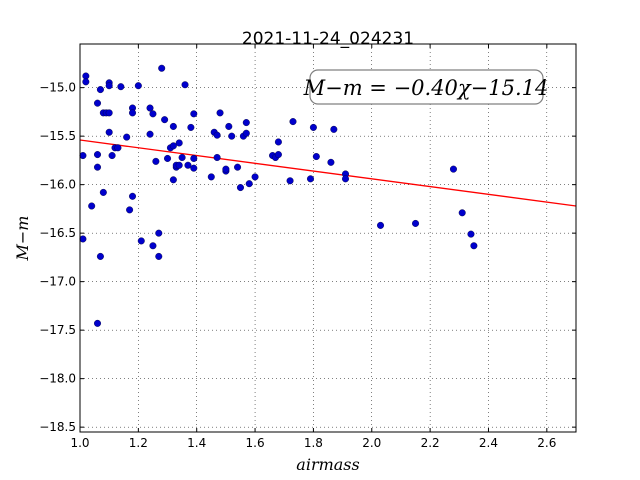 This screenshot has height=480, width=640. What do you see at coordinates (196, 443) in the screenshot?
I see `x-tick-label: 1.4` at bounding box center [196, 443].